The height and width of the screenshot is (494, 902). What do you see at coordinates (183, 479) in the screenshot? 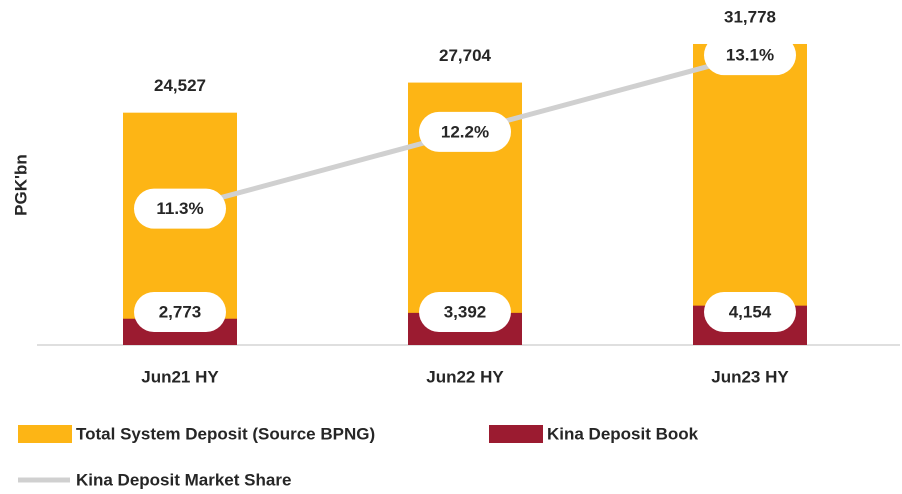
I see `legend-label: Kina Deposit Market Share` at bounding box center [183, 479].